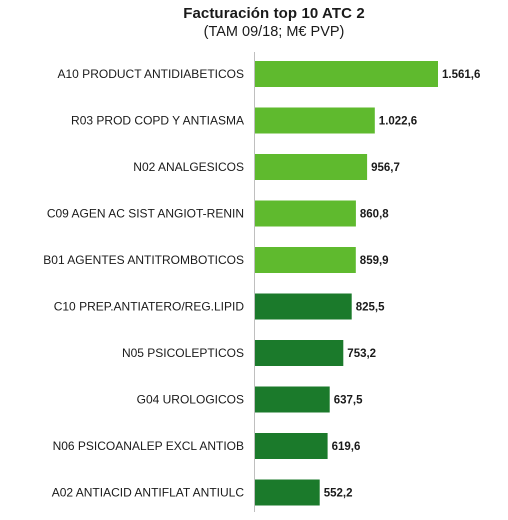 The image size is (508, 520). I want to click on value-label-8: 637,5, so click(348, 401).